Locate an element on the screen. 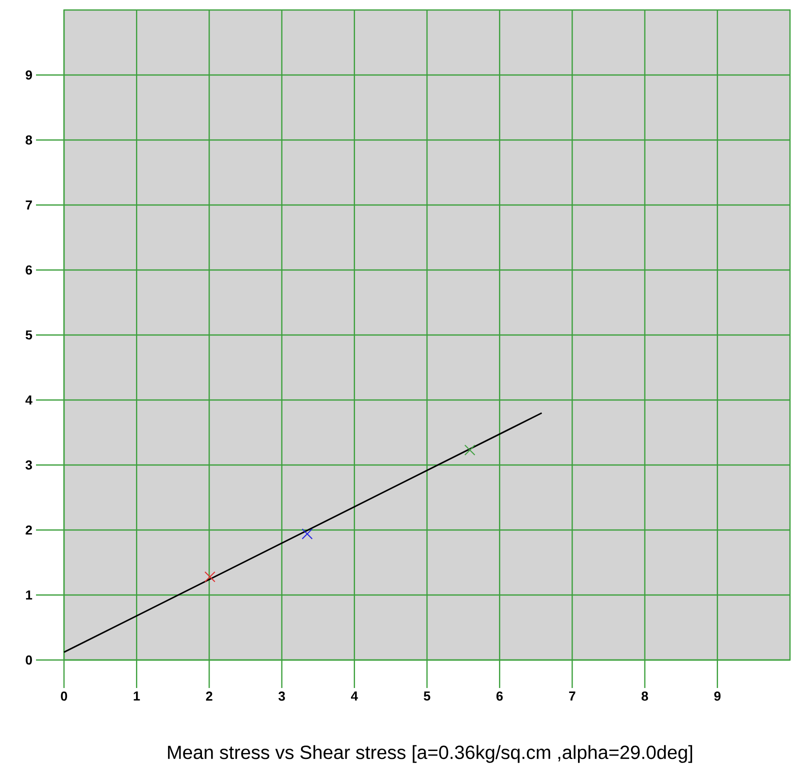 Image resolution: width=798 pixels, height=777 pixels. y-tick-label: 5 is located at coordinates (29, 335).